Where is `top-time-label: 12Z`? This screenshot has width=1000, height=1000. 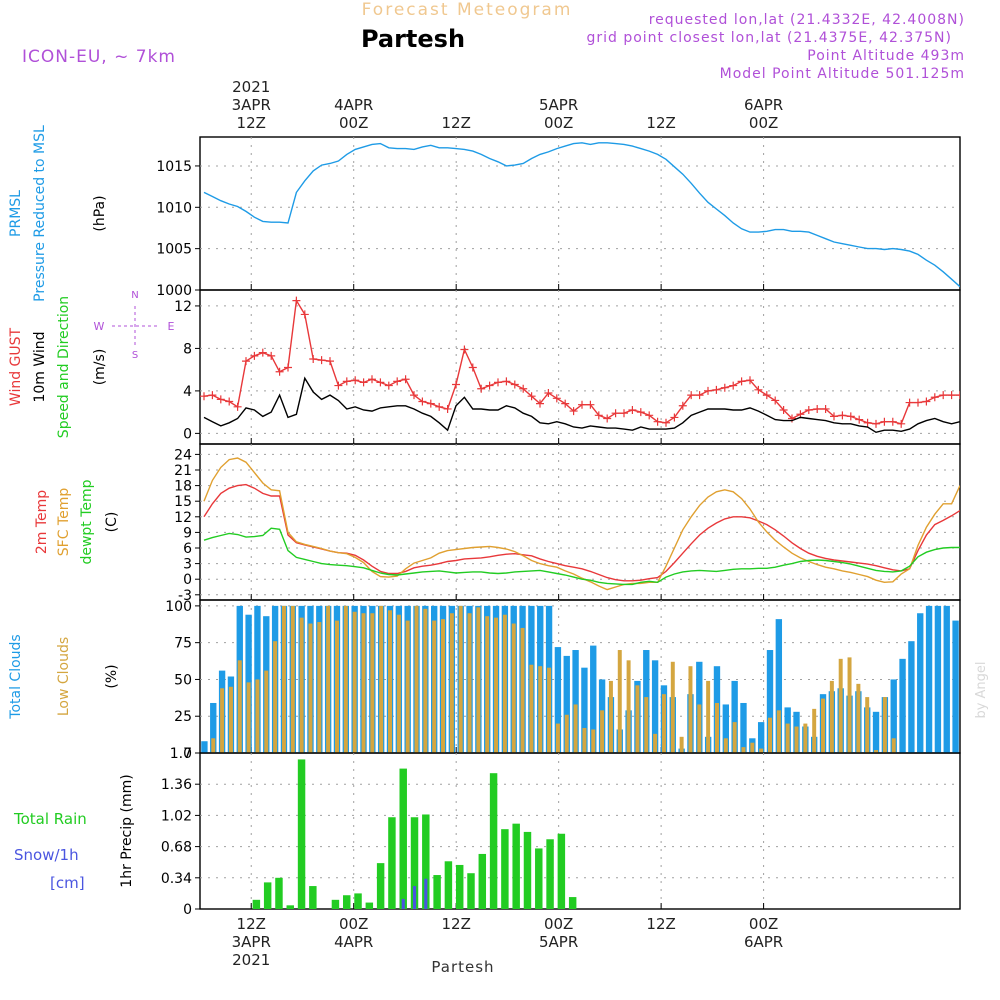
top-time-label: 12Z is located at coordinates (251, 123).